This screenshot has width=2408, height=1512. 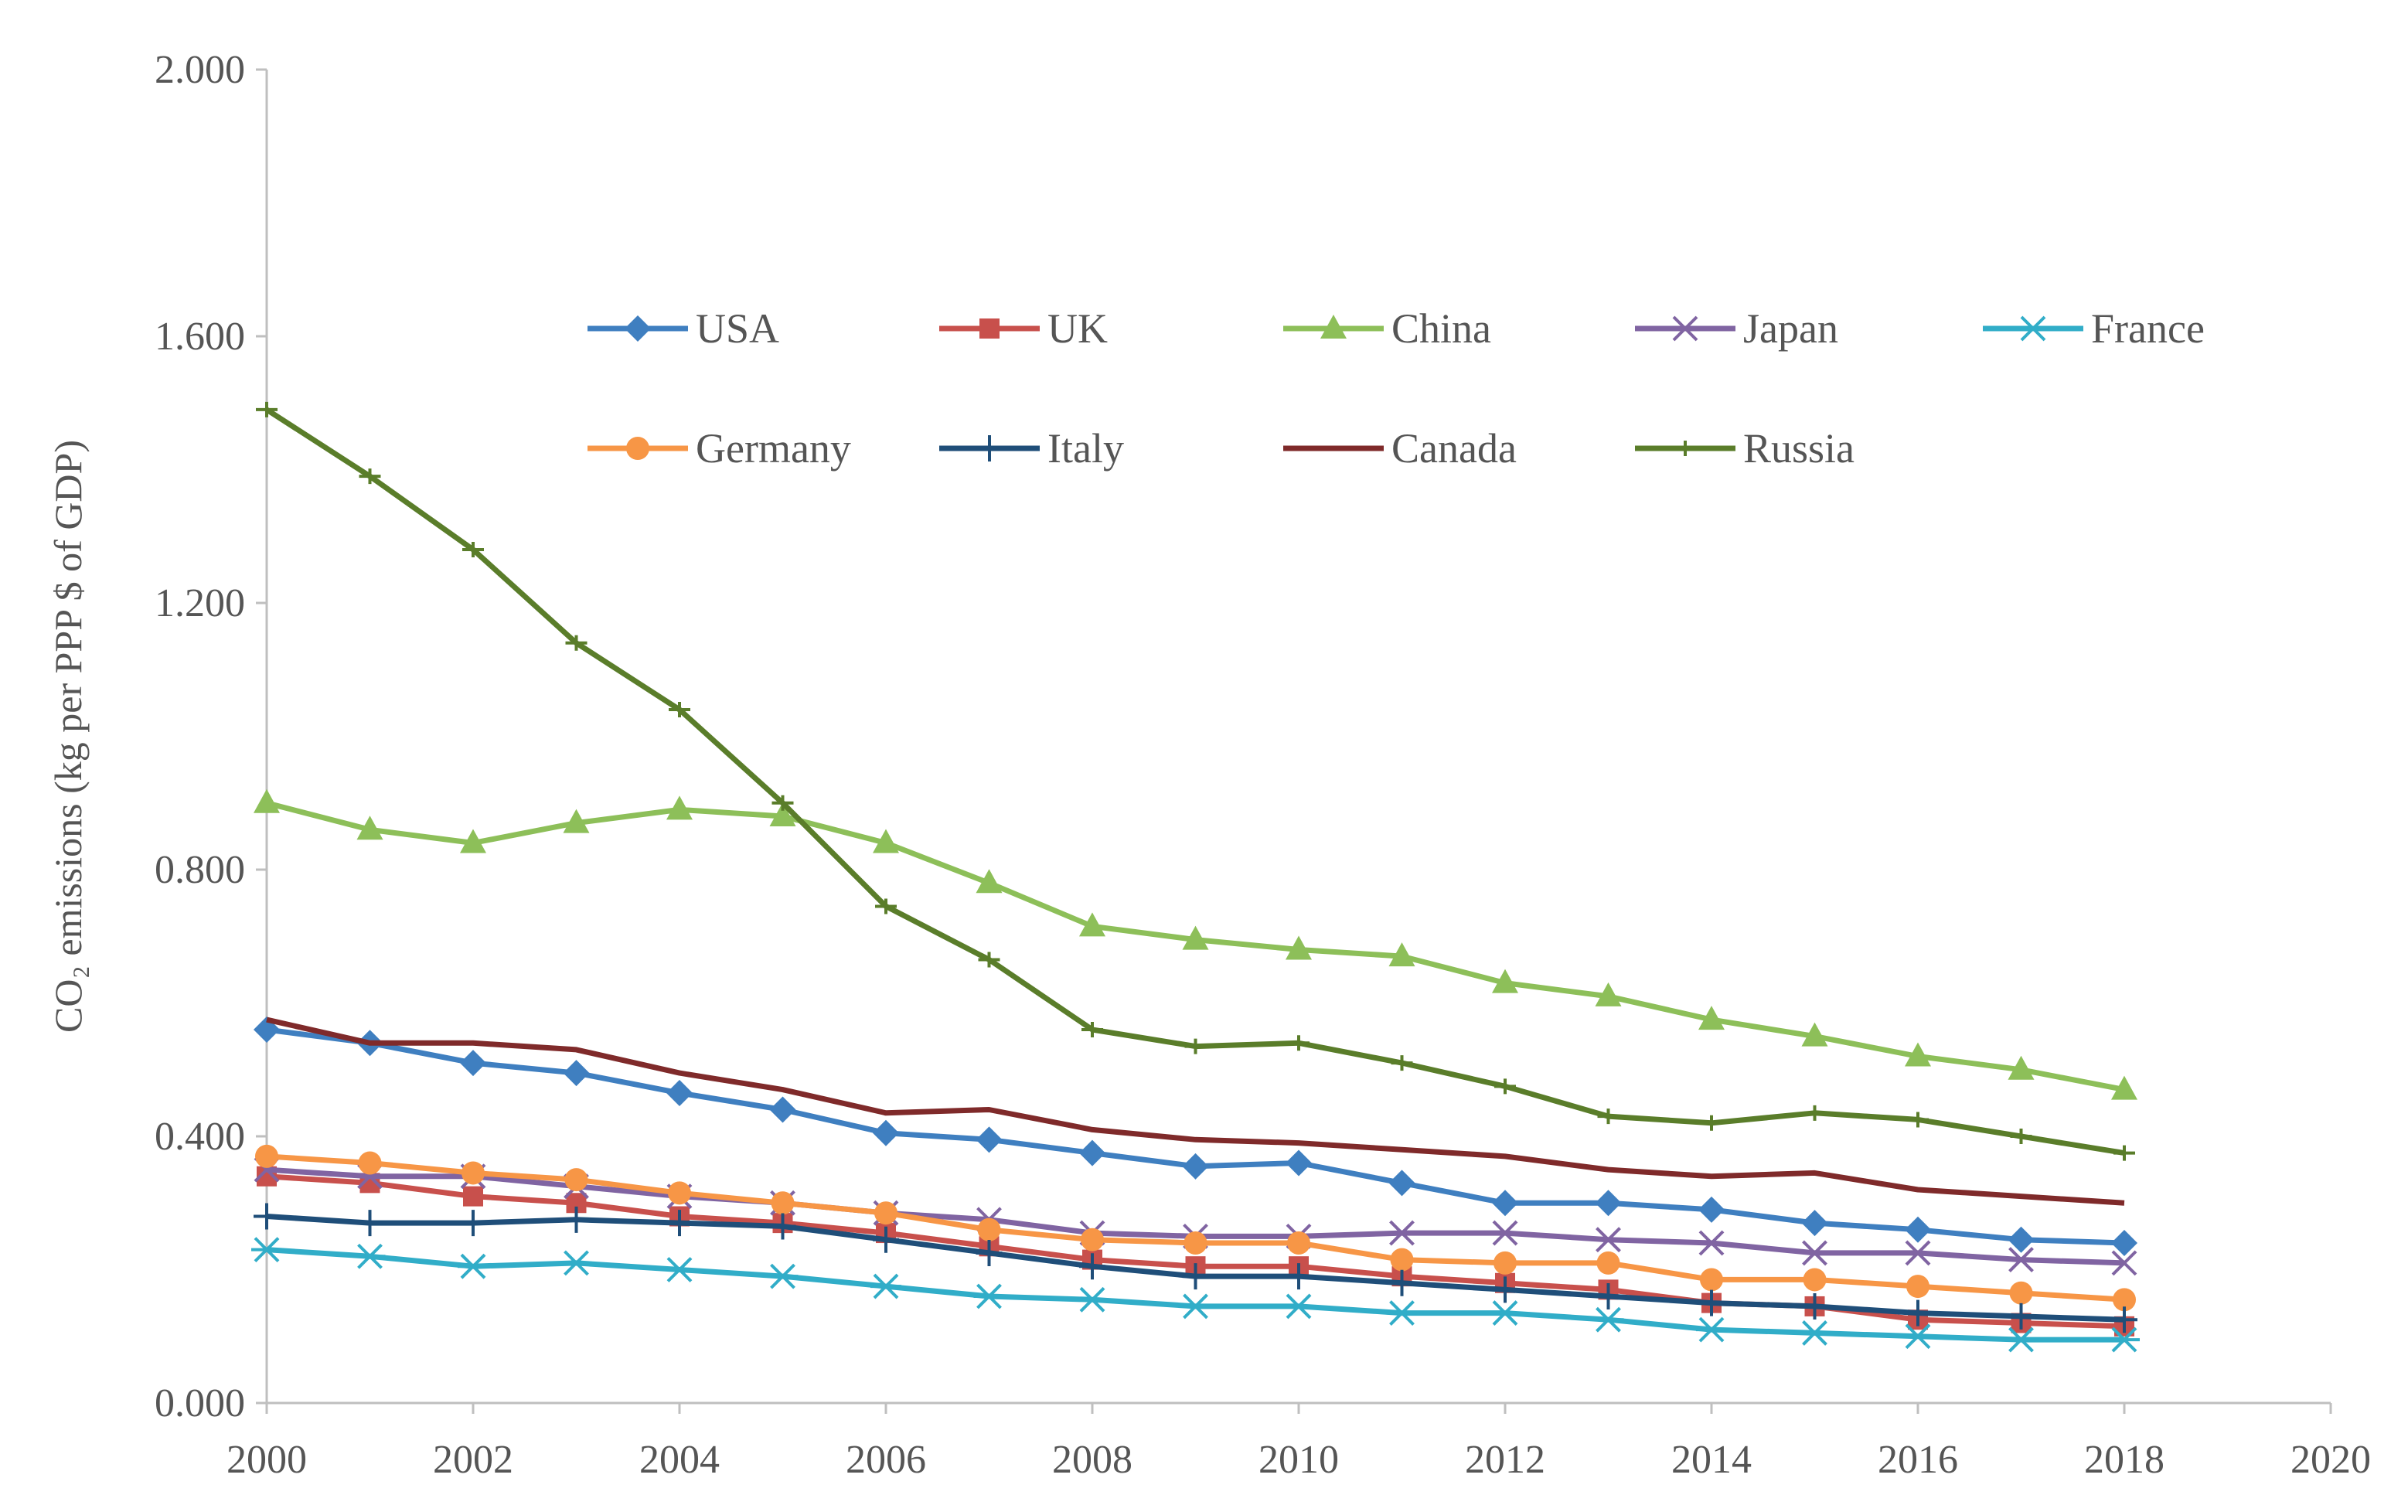 What do you see at coordinates (990, 328) in the screenshot?
I see `legend-marker-uk` at bounding box center [990, 328].